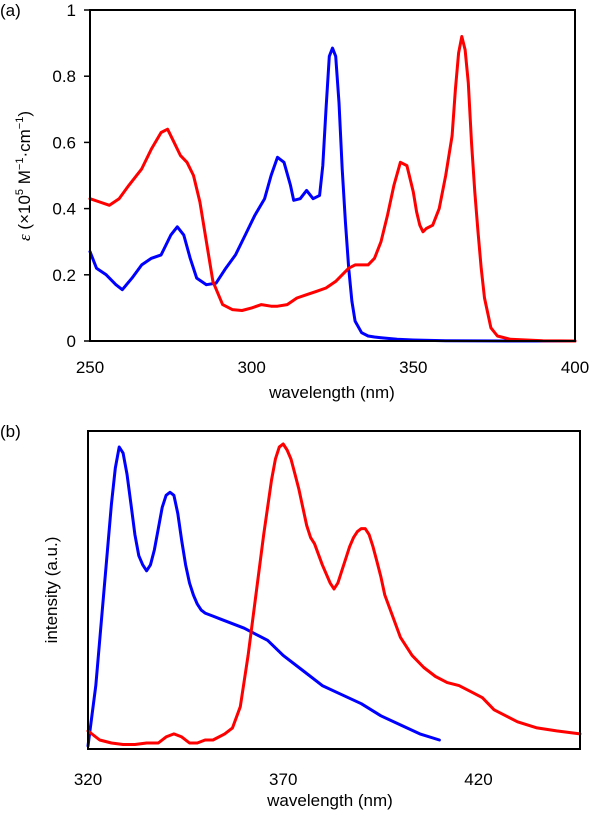 This screenshot has width=592, height=817. Describe the element at coordinates (413, 367) in the screenshot. I see `panel-a-x-tick-2: 350` at that location.